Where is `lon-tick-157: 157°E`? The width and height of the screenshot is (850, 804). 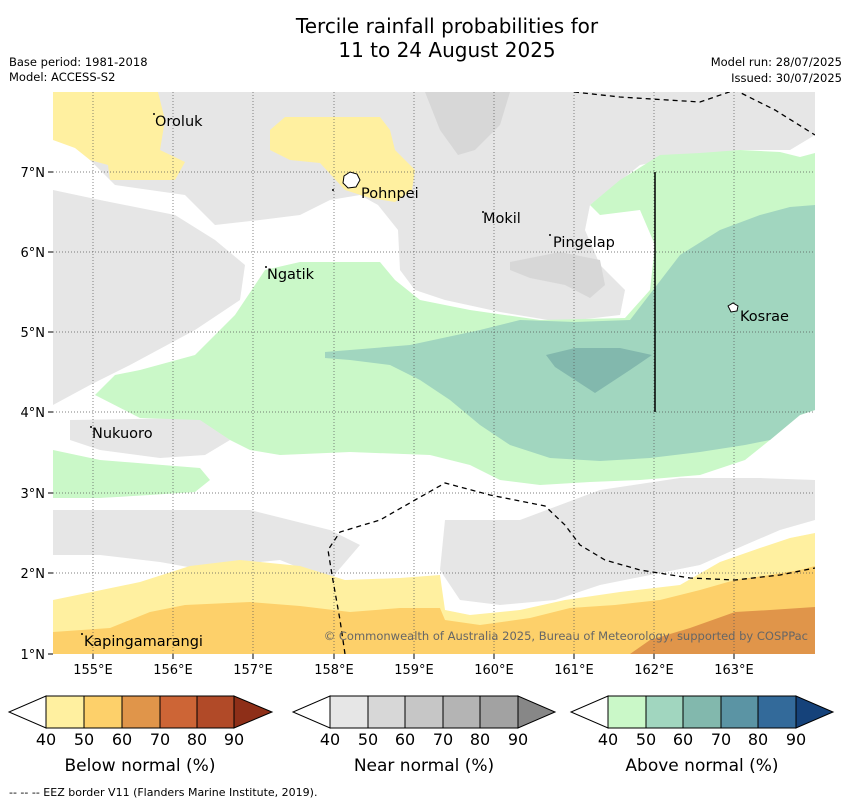
lon-tick-157: 157°E is located at coordinates (253, 670).